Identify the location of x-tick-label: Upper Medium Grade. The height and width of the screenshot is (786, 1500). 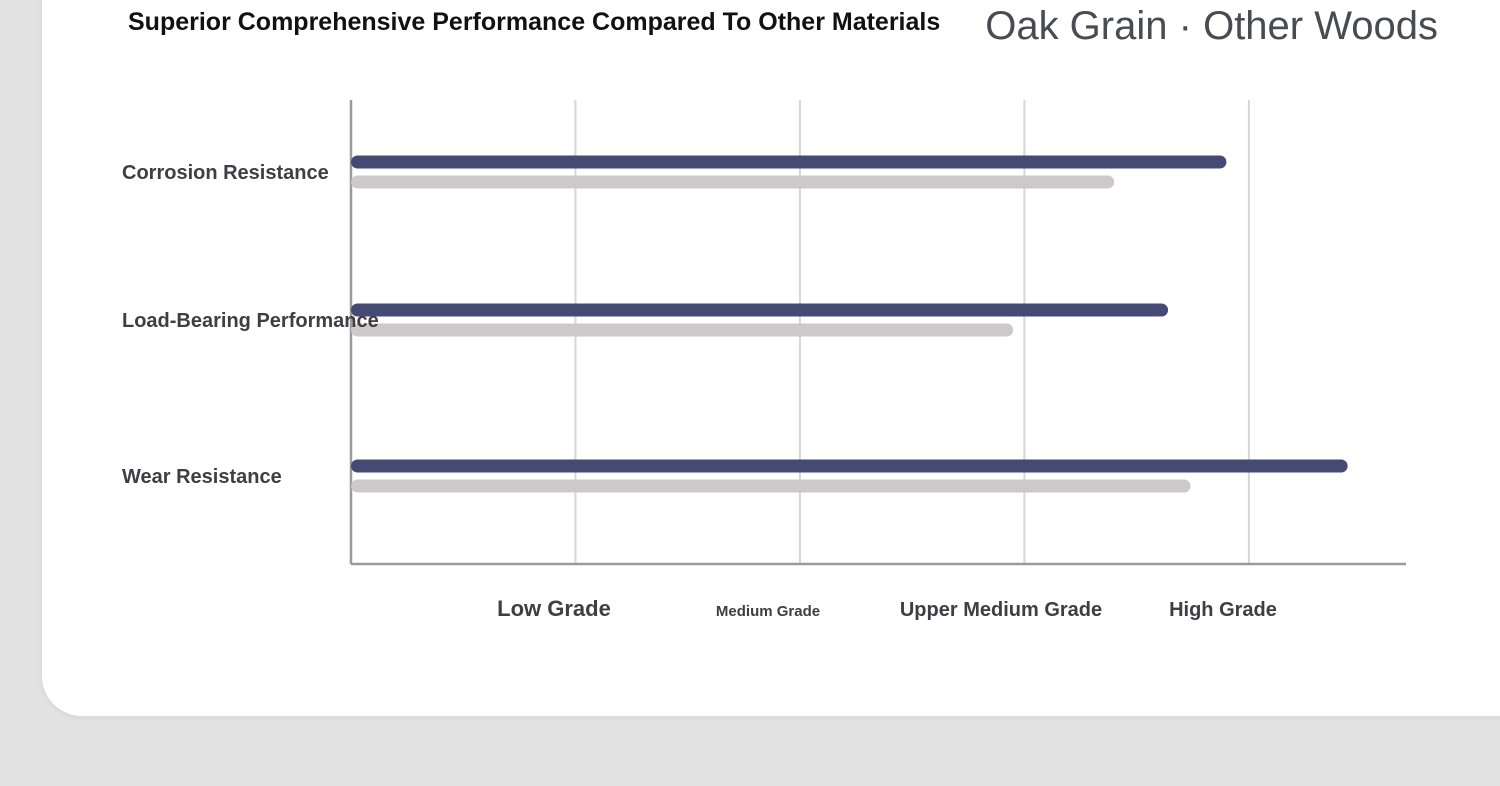
(1001, 610).